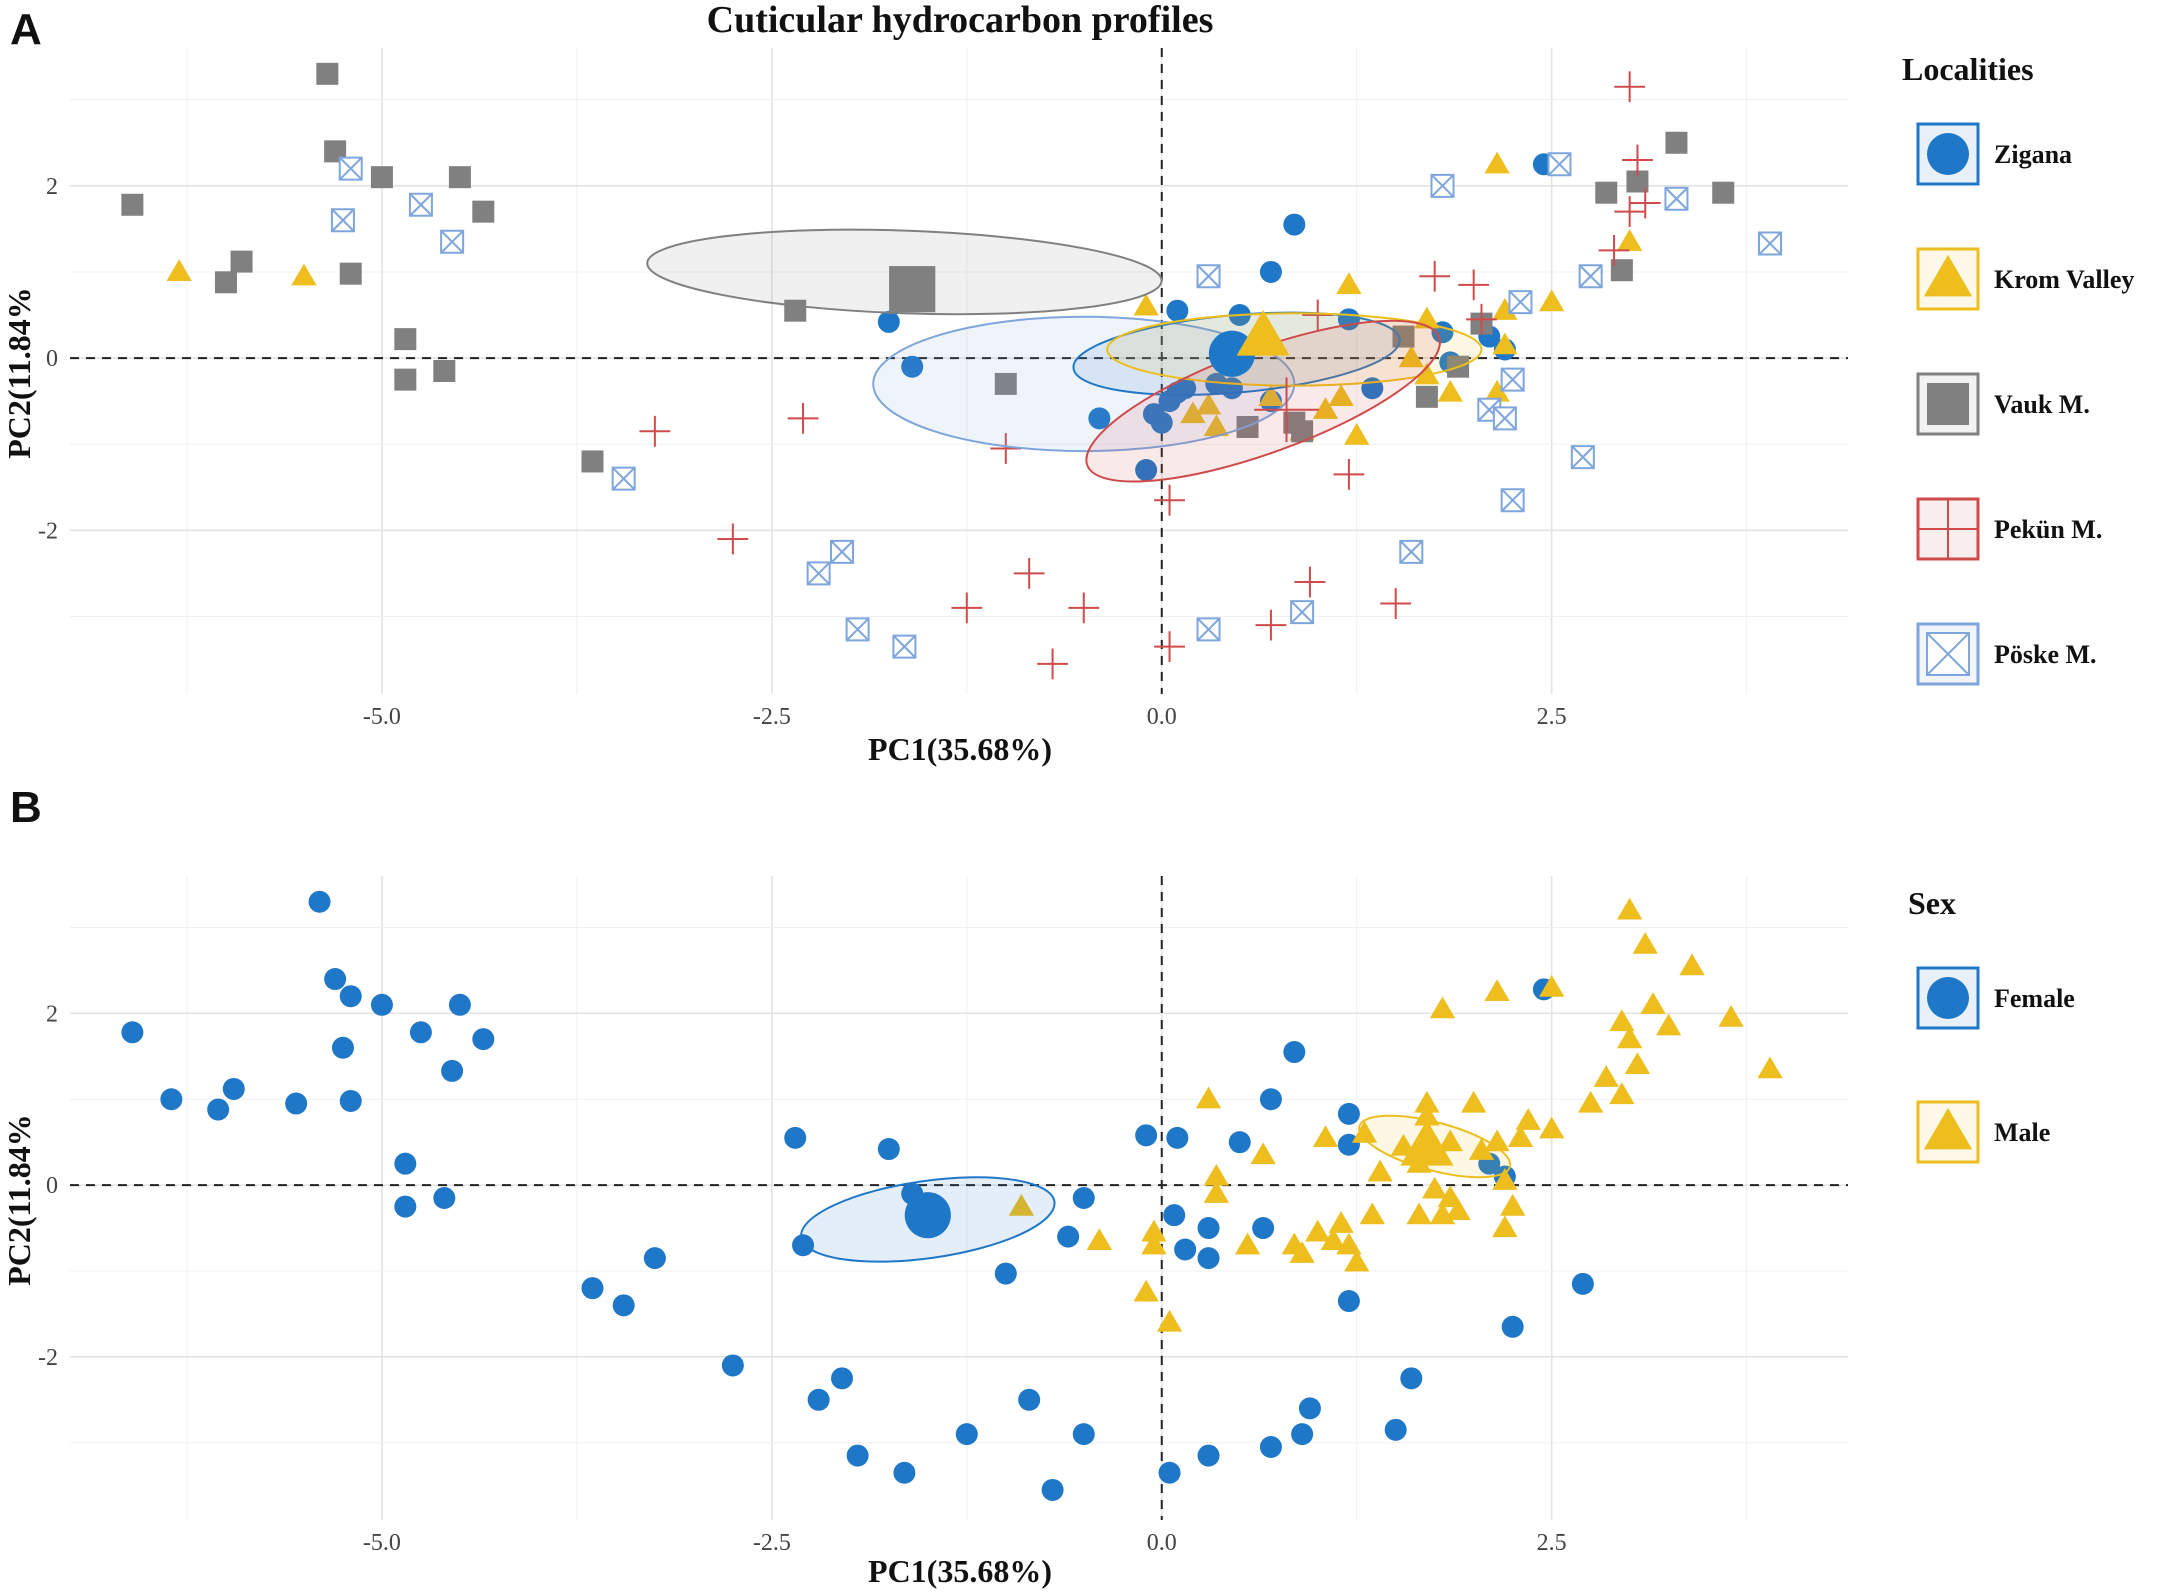 This screenshot has width=2160, height=1596. What do you see at coordinates (1968, 69) in the screenshot?
I see `legend-title-a: Localities` at bounding box center [1968, 69].